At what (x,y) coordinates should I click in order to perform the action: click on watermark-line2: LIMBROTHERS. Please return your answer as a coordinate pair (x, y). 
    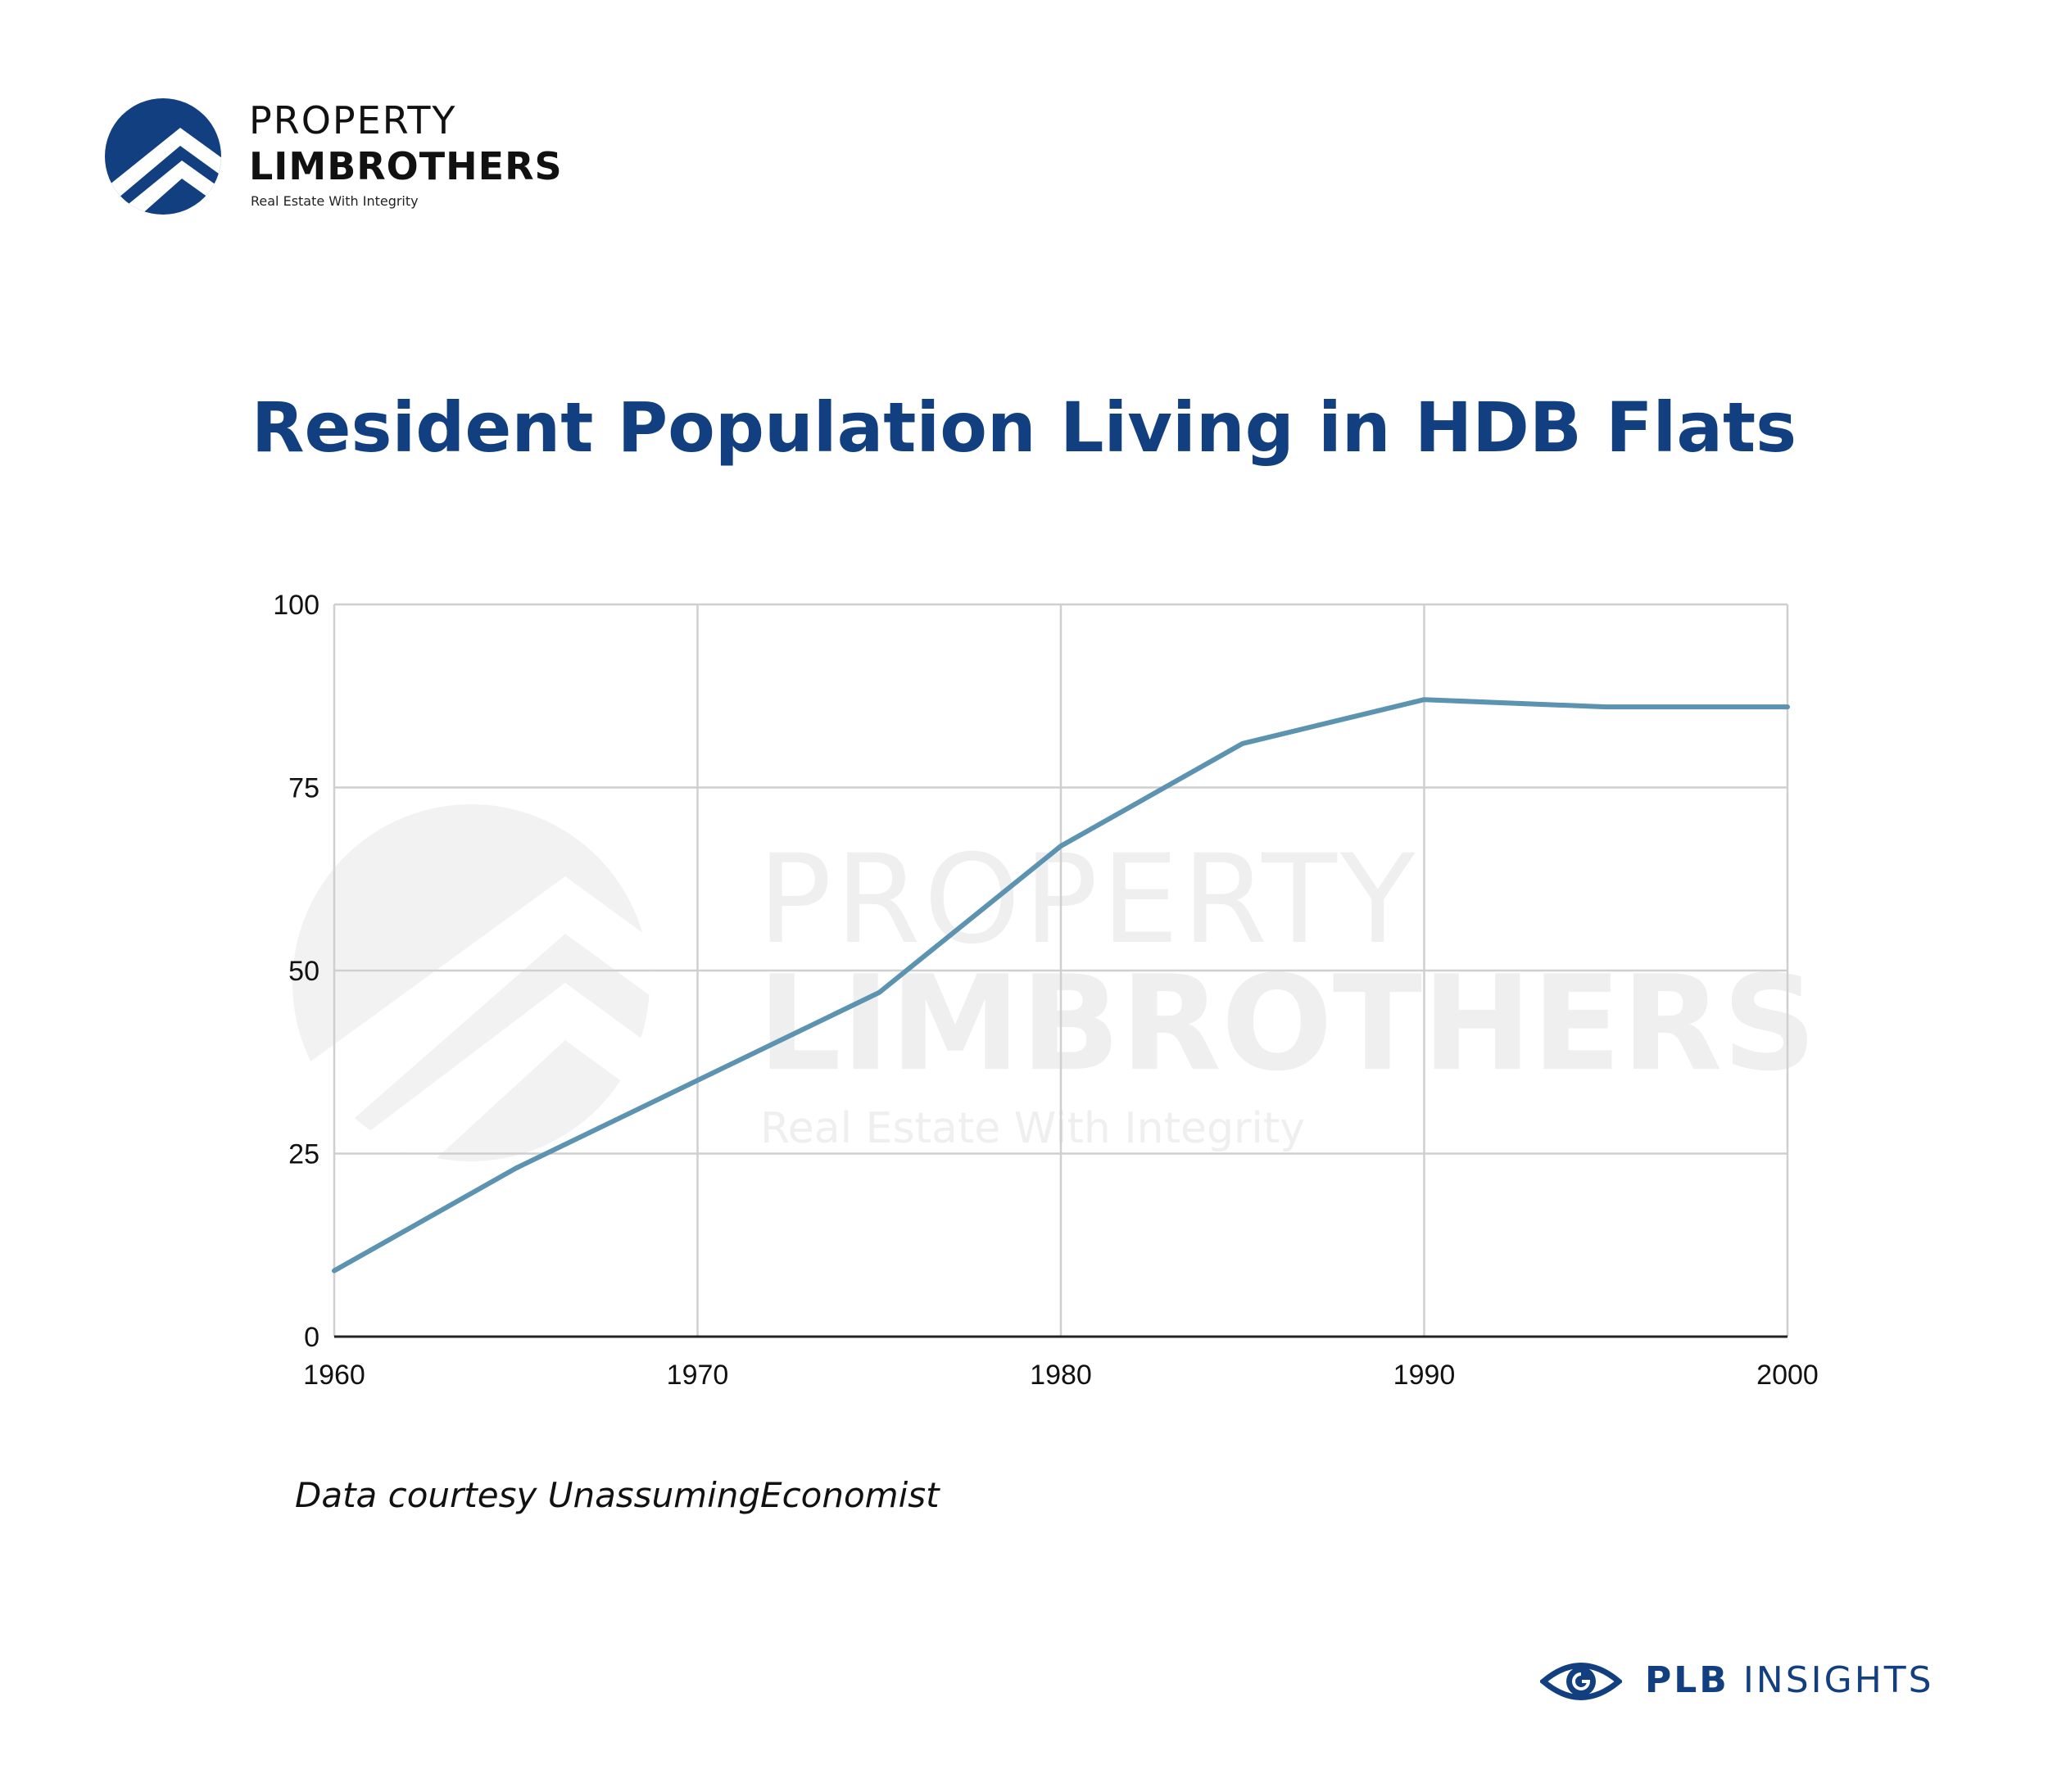
    Looking at the image, I should click on (1287, 1023).